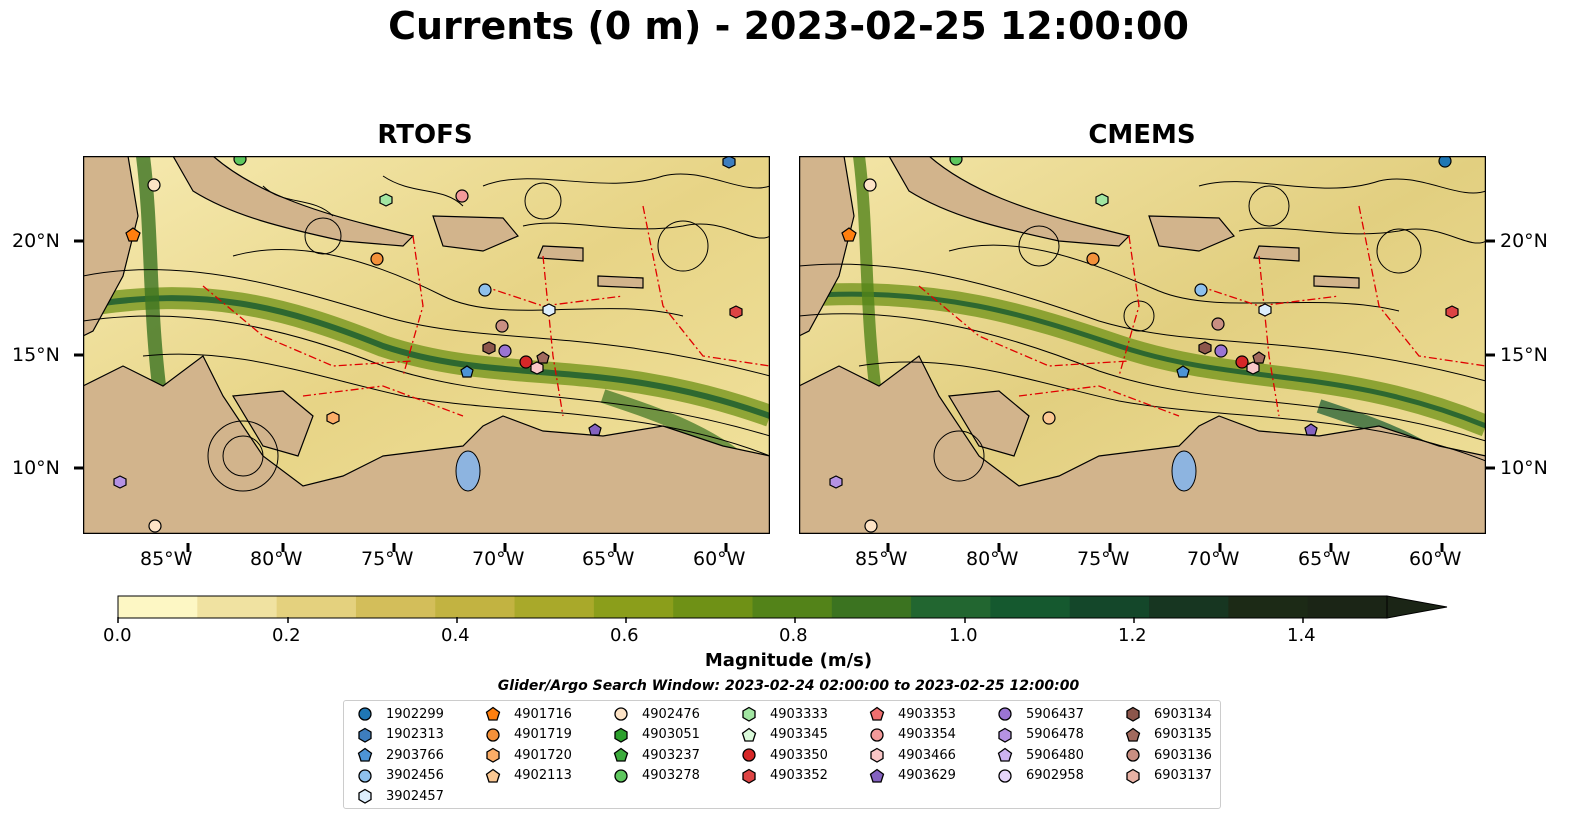  I want to click on legend-label: 4903629, so click(927, 776).